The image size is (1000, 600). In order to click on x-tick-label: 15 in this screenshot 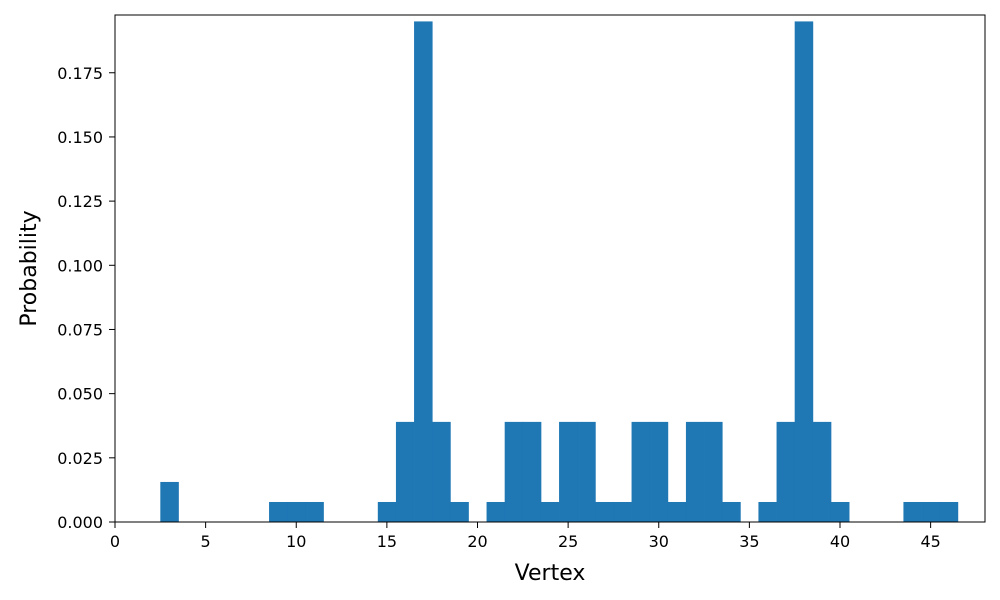, I will do `click(387, 541)`.